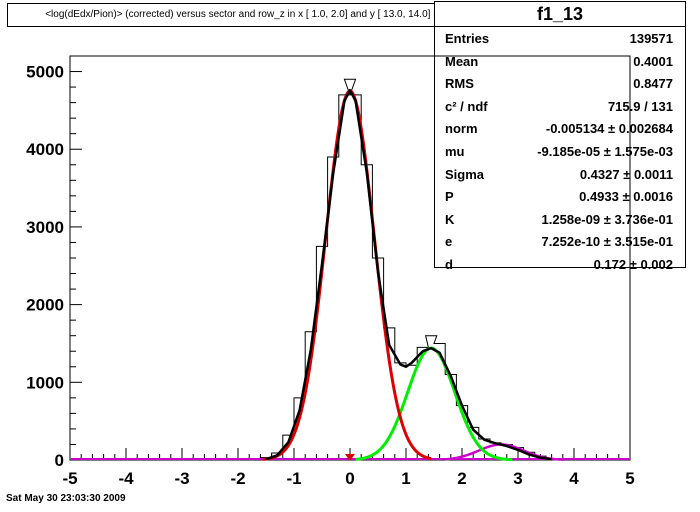 The image size is (700, 512). What do you see at coordinates (449, 242) in the screenshot?
I see `stat-label: e` at bounding box center [449, 242].